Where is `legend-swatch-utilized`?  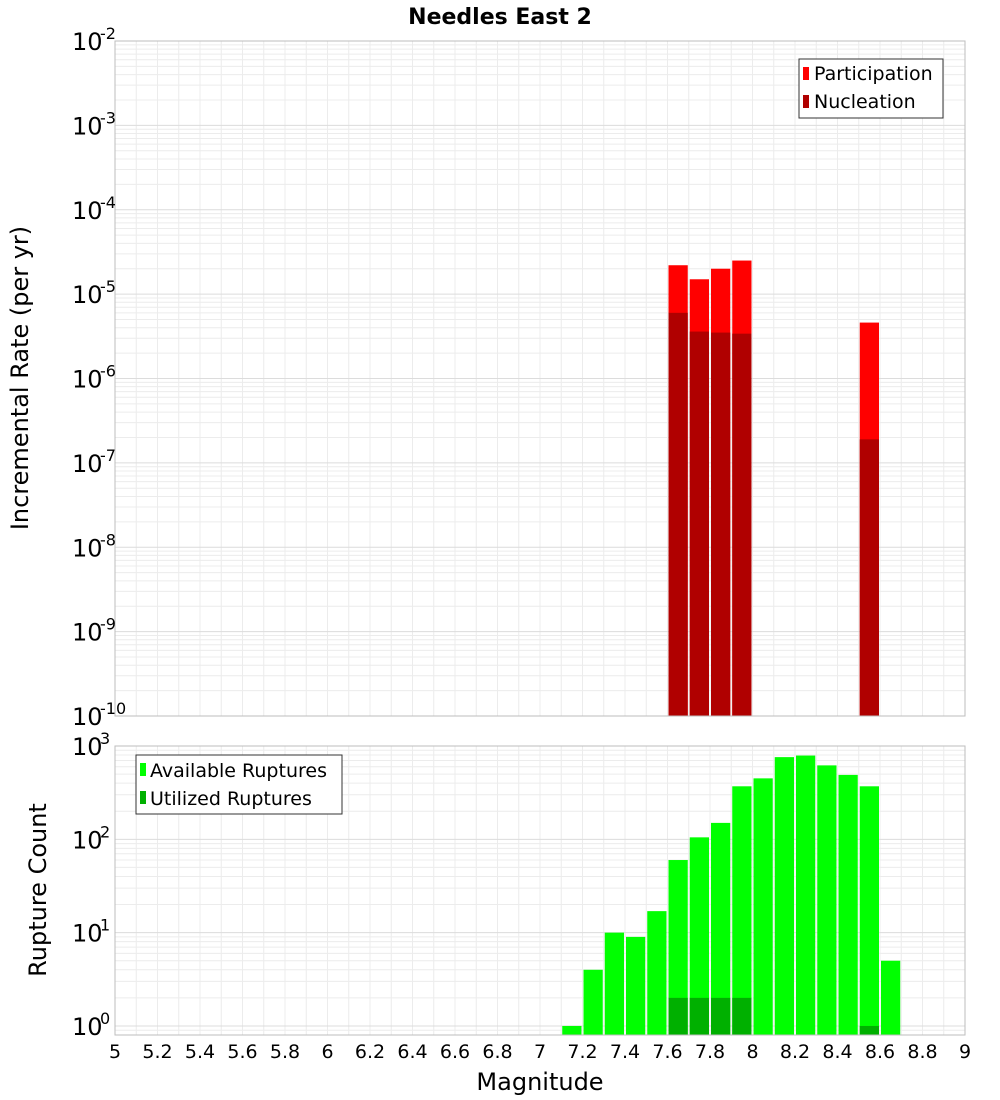
legend-swatch-utilized is located at coordinates (143, 797).